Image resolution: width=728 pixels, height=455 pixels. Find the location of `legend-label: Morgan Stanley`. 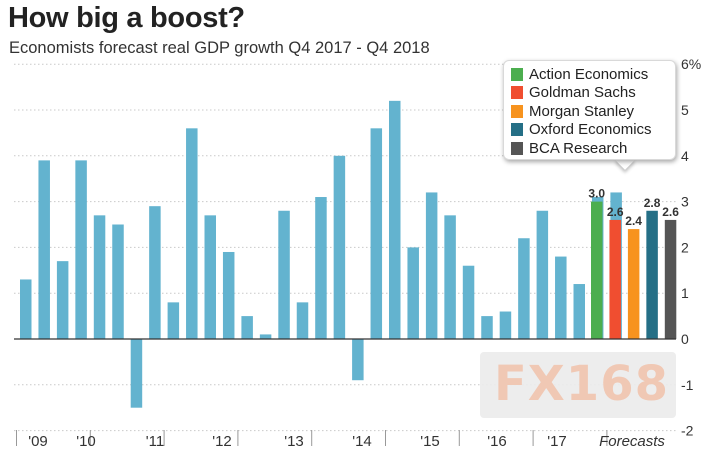

legend-label: Morgan Stanley is located at coordinates (582, 111).